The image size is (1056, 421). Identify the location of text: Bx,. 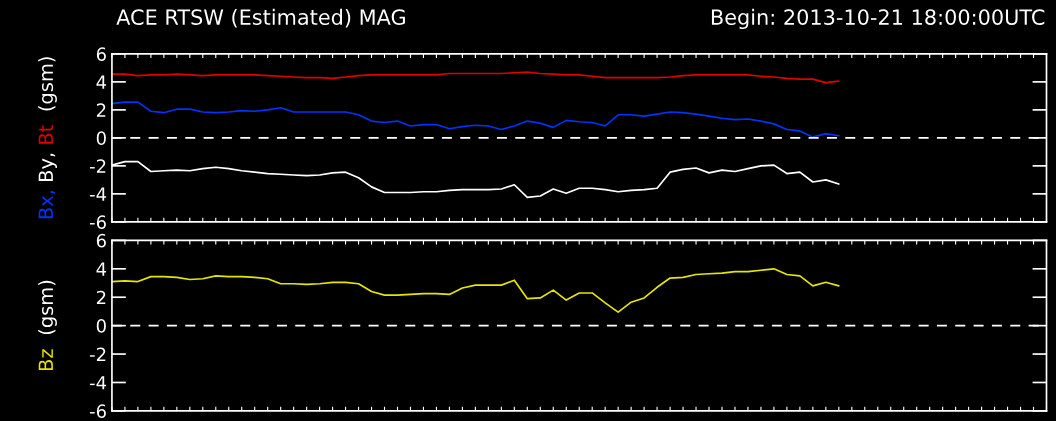
(47, 205).